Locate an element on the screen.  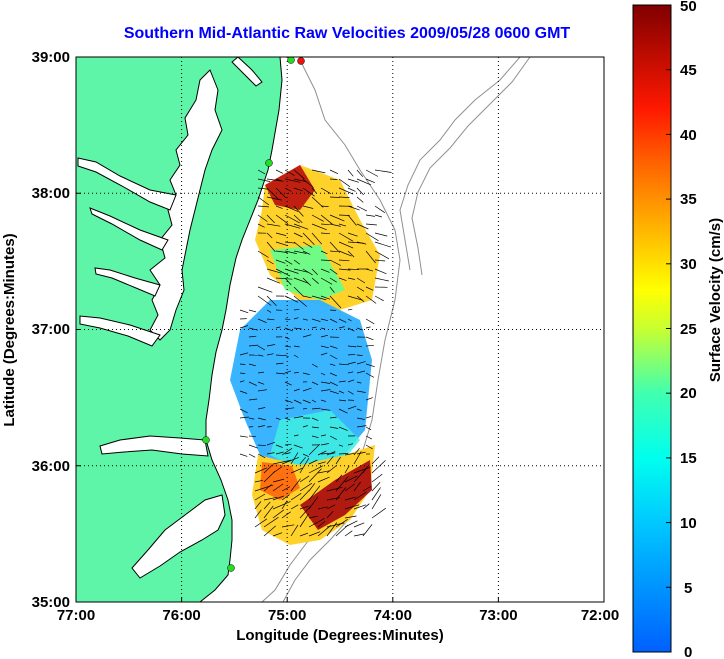
radar-station-marker-alert is located at coordinates (301, 61).